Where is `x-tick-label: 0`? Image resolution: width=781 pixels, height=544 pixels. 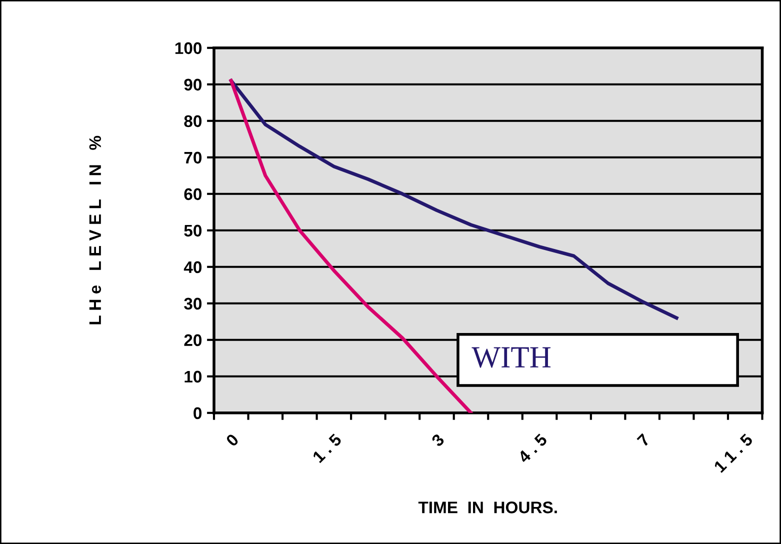
x-tick-label: 0 is located at coordinates (232, 440).